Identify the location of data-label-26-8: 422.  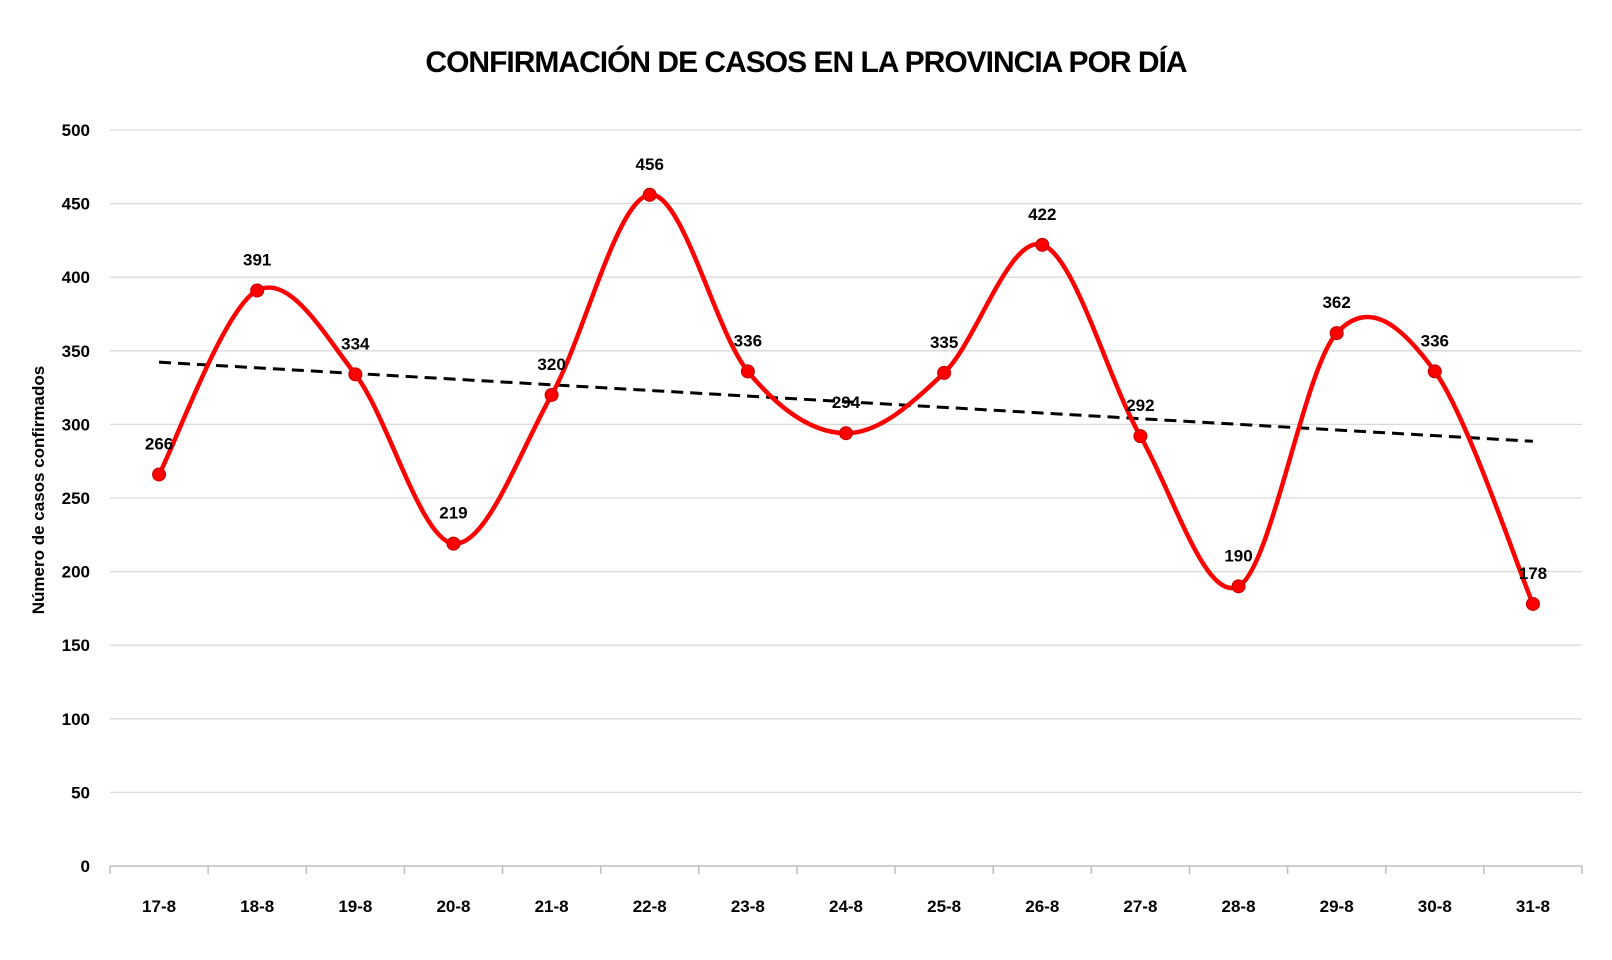
(1042, 214).